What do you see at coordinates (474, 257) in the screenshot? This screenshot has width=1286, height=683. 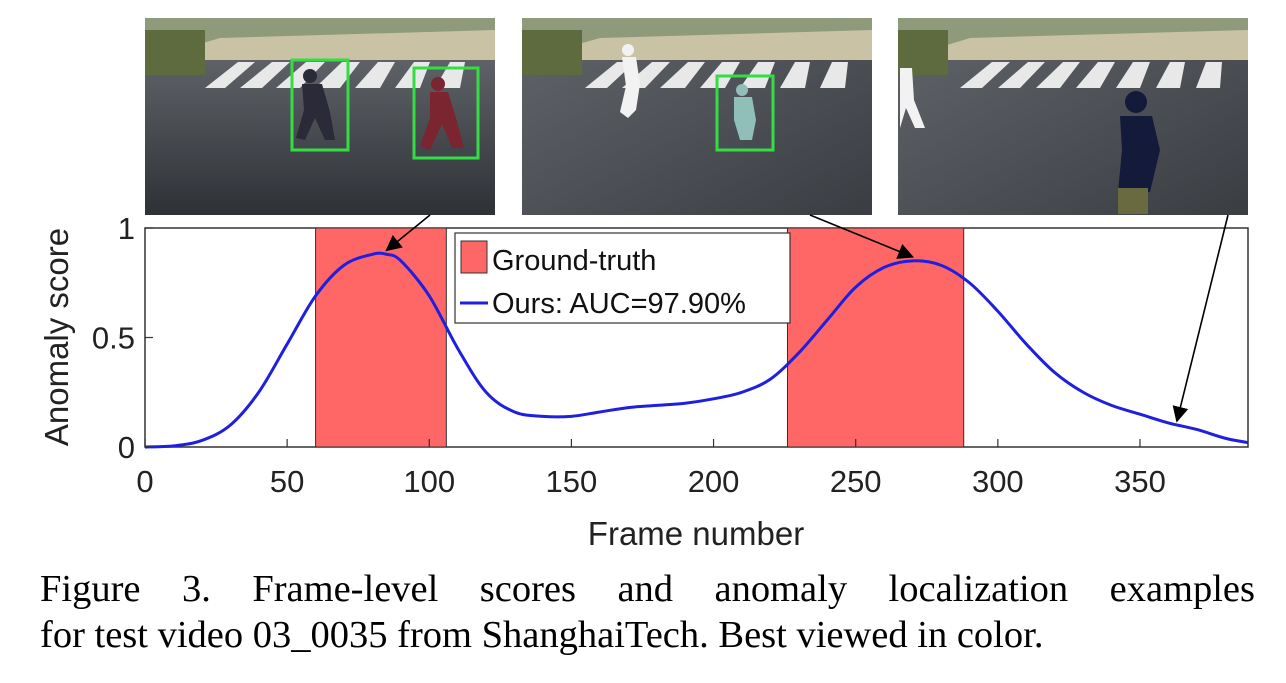 I see `legend-swatch-ground-truth` at bounding box center [474, 257].